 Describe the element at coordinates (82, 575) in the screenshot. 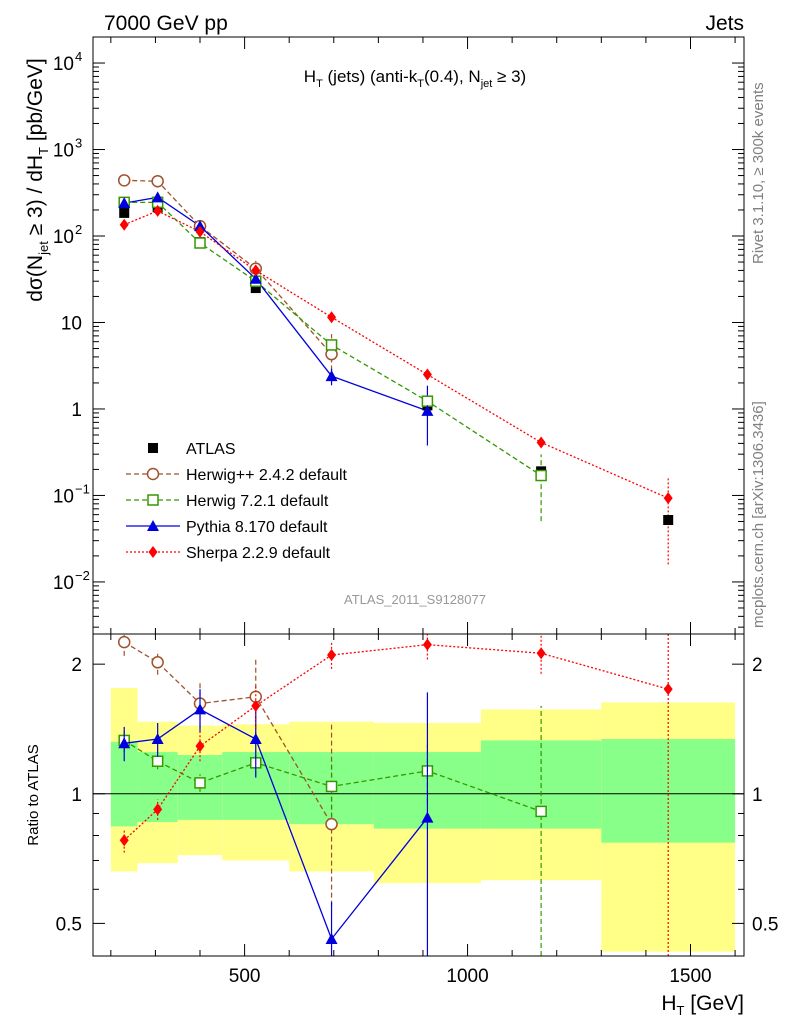

I see `y-tick-exponent: −2` at that location.